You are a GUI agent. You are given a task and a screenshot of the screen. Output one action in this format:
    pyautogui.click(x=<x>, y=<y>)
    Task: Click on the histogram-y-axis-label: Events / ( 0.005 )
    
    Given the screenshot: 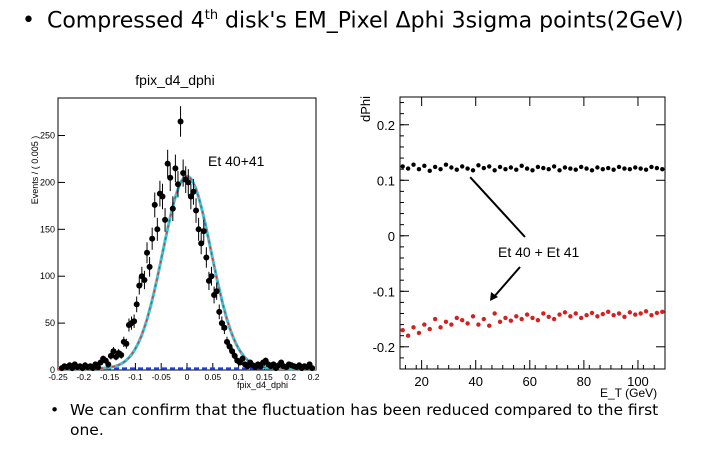 What is the action you would take?
    pyautogui.click(x=35, y=170)
    